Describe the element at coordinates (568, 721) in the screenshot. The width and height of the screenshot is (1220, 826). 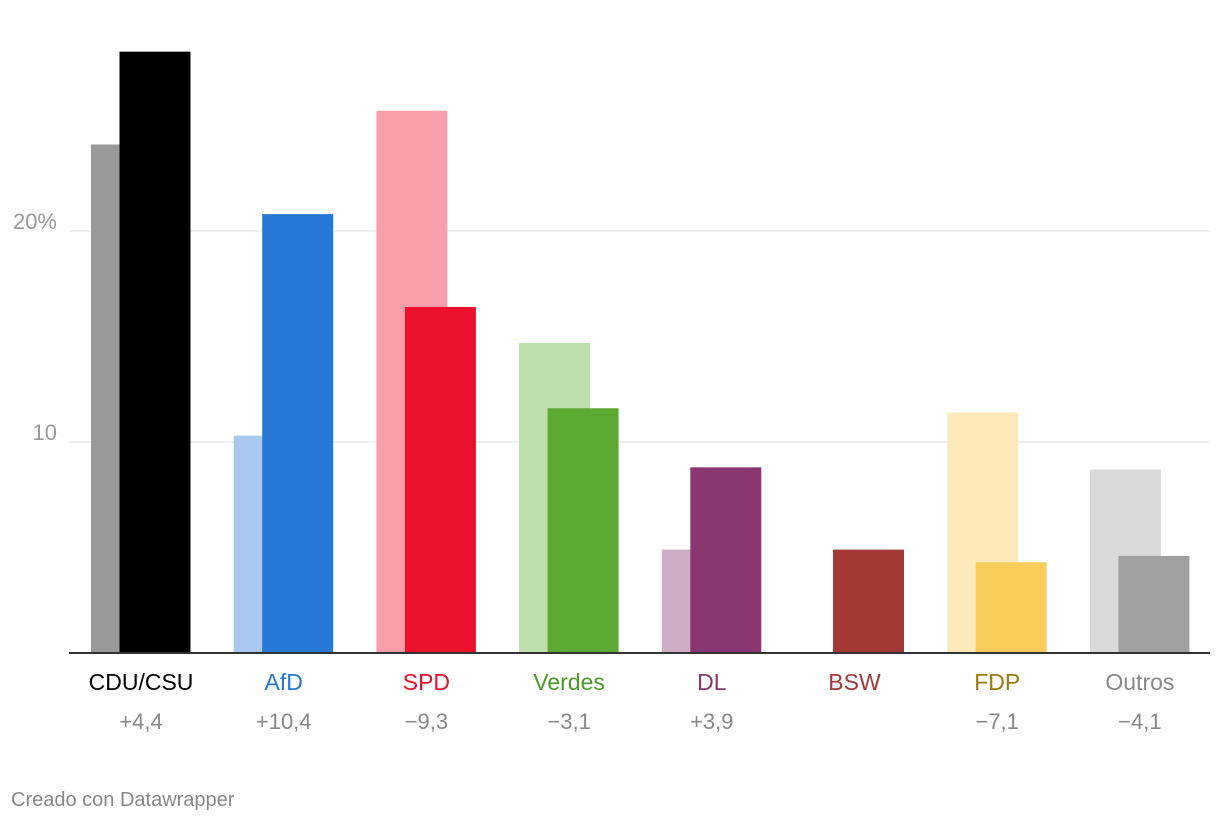
I see `change-label-verdes: −3,1` at that location.